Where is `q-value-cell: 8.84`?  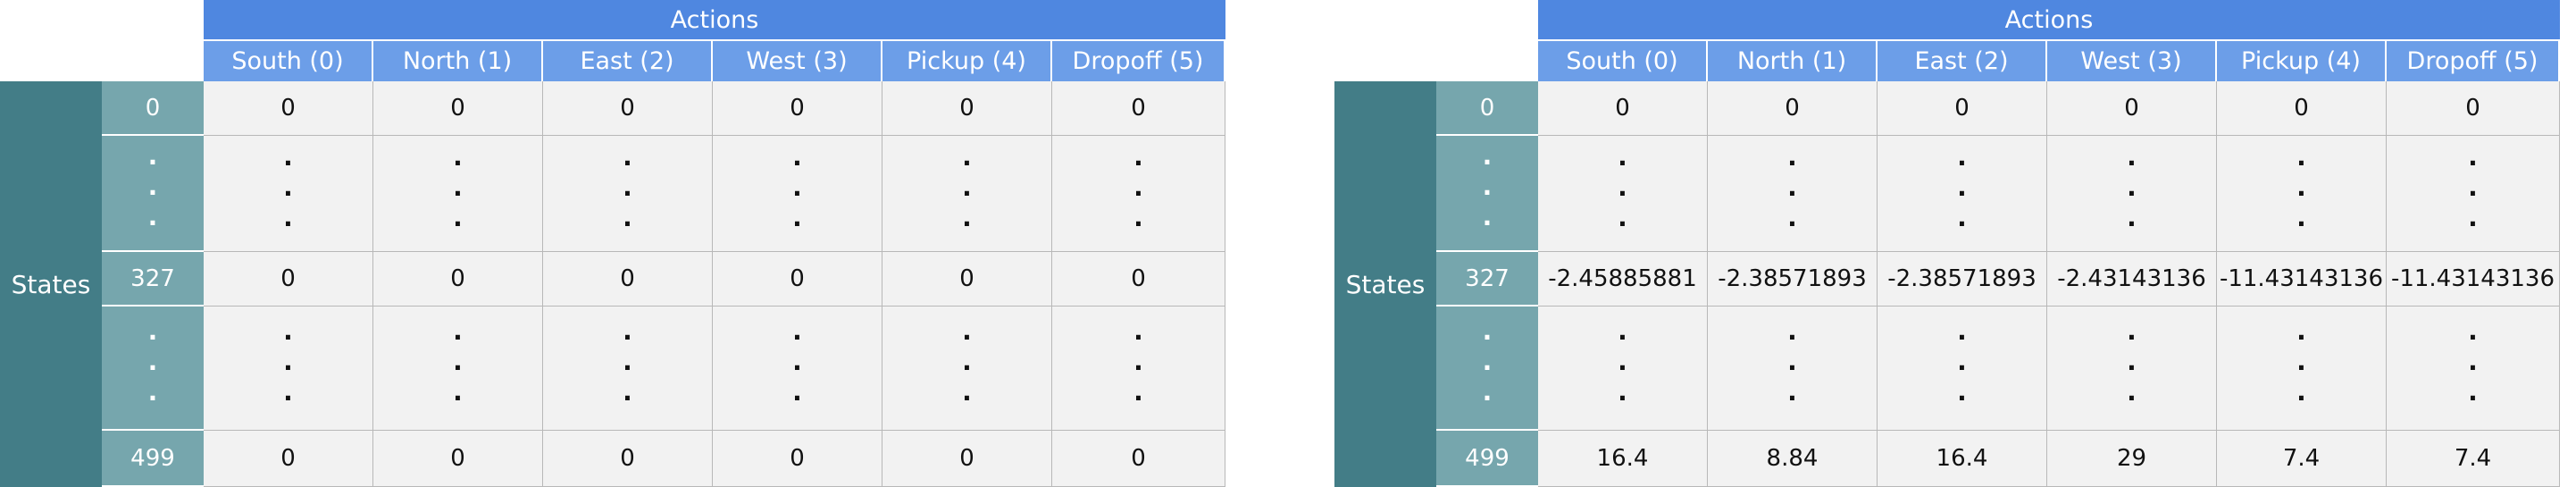 q-value-cell: 8.84 is located at coordinates (1793, 459).